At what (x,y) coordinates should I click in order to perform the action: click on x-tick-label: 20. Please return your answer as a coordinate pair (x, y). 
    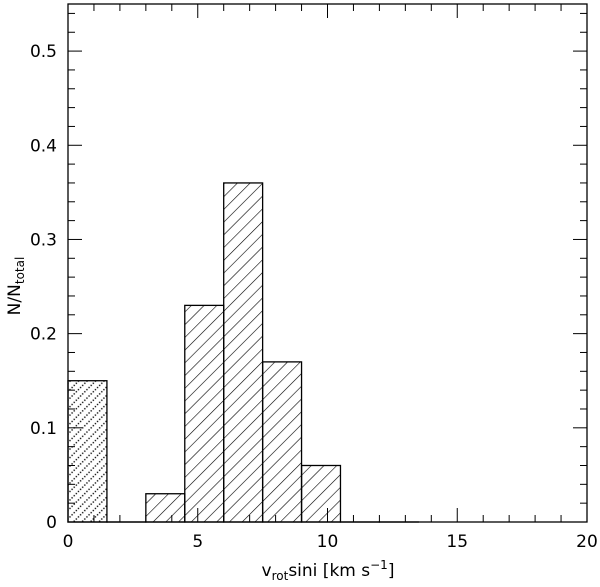
    Looking at the image, I should click on (587, 542).